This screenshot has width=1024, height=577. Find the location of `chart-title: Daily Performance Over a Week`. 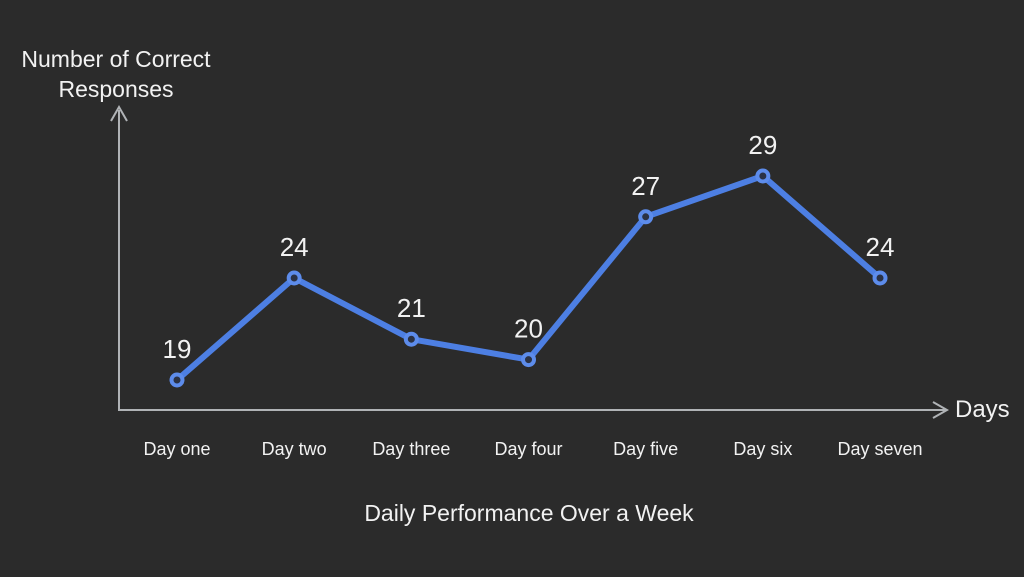

chart-title: Daily Performance Over a Week is located at coordinates (529, 513).